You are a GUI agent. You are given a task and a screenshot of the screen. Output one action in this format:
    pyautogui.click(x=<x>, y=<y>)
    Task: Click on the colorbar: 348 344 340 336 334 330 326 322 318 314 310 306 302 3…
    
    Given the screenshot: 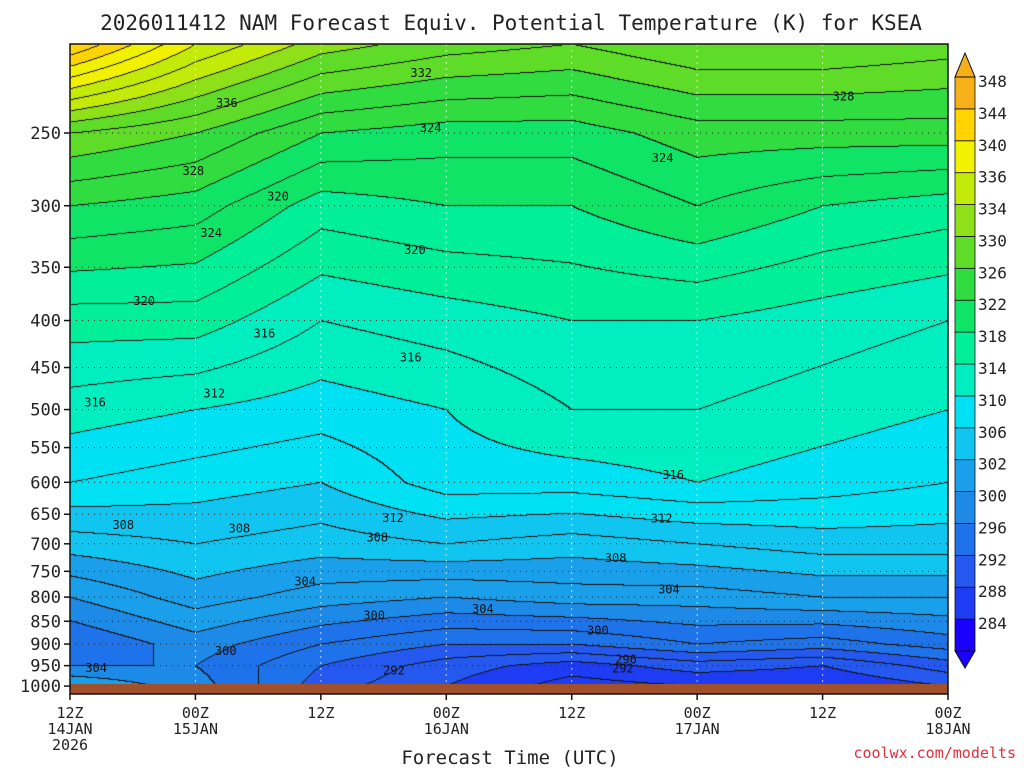 What is the action you would take?
    pyautogui.click(x=980, y=360)
    